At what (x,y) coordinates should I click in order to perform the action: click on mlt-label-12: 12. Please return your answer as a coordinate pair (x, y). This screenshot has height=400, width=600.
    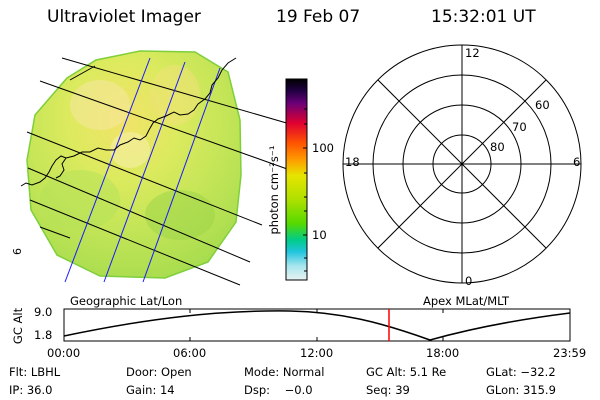
    Looking at the image, I should click on (472, 53).